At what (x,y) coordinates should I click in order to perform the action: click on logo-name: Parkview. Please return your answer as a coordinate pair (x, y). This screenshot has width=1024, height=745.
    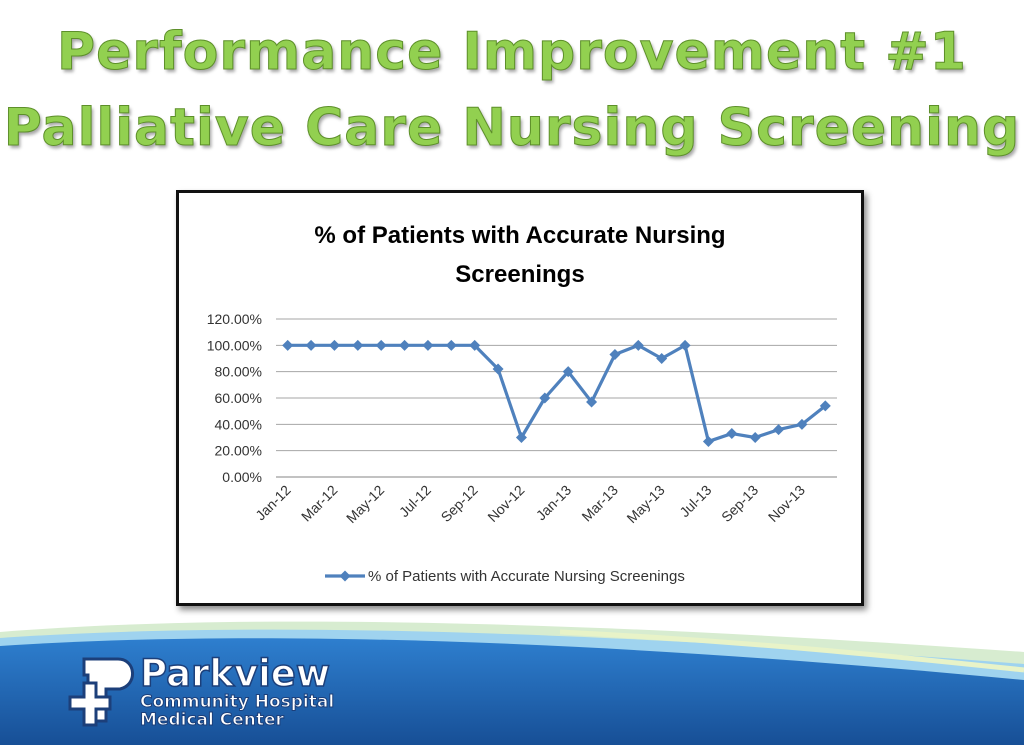
    Looking at the image, I should click on (235, 673).